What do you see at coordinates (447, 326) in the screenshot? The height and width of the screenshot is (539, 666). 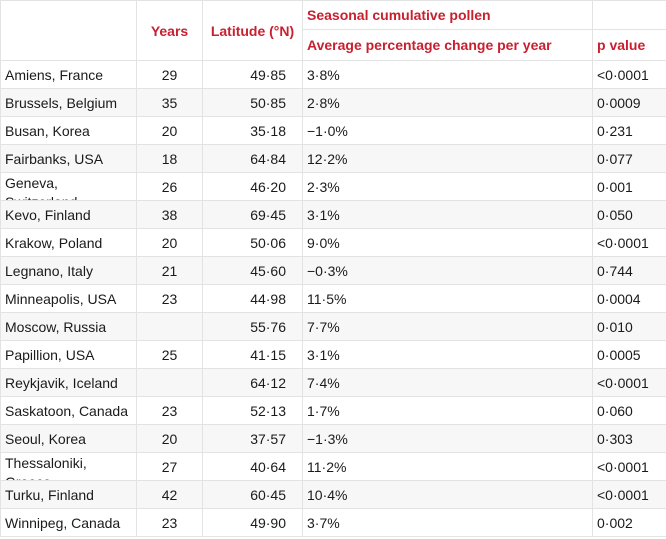 I see `pct-change-cell: 7·7%` at bounding box center [447, 326].